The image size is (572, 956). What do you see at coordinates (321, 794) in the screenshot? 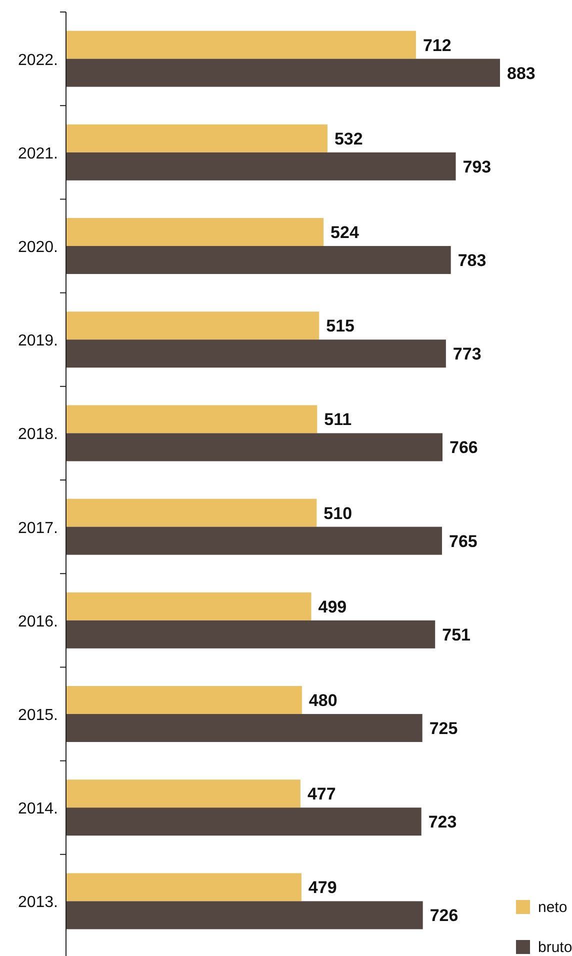
I see `data-label: 477` at bounding box center [321, 794].